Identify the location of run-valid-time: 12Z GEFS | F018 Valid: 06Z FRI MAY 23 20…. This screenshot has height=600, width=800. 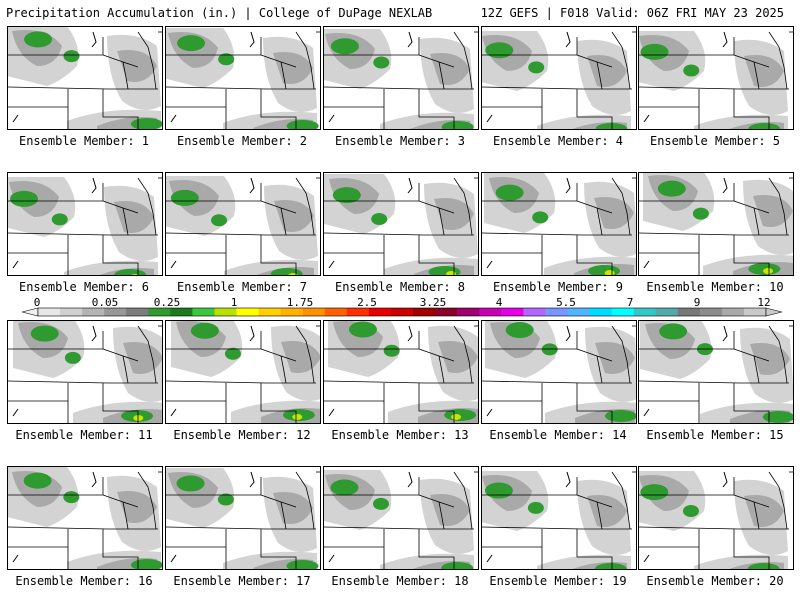
(632, 13).